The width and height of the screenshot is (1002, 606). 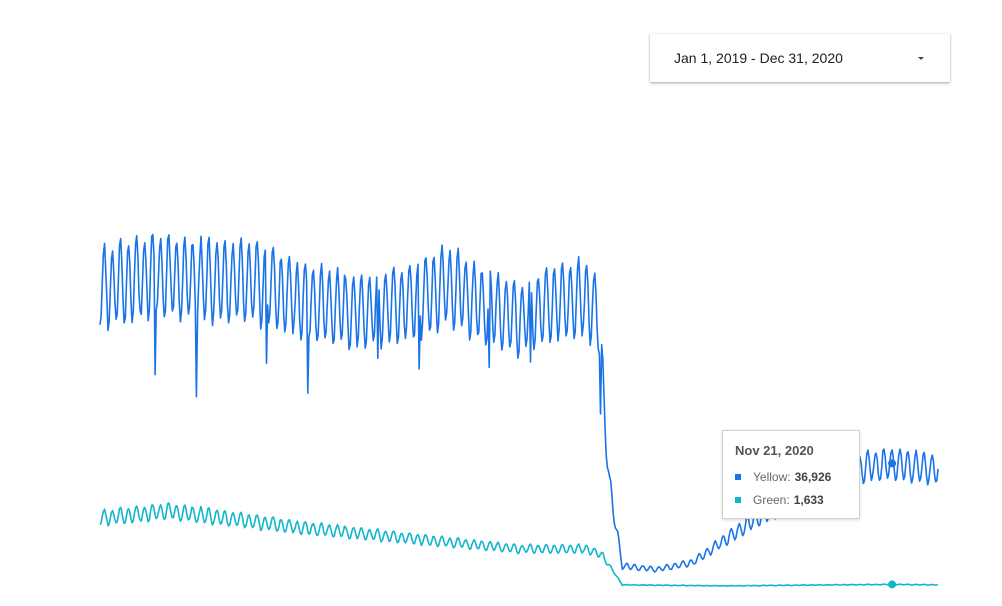 I want to click on date-range-label: Jan 1, 2019 - Dec 31, 2020, so click(x=758, y=58).